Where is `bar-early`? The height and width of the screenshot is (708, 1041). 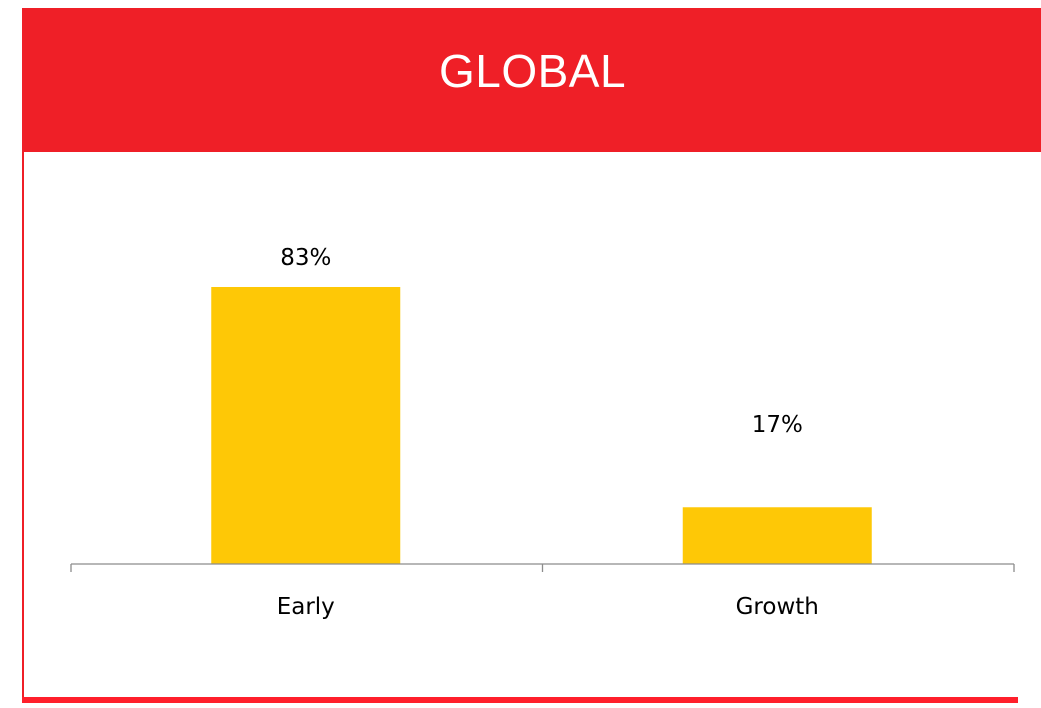
bar-early is located at coordinates (306, 425).